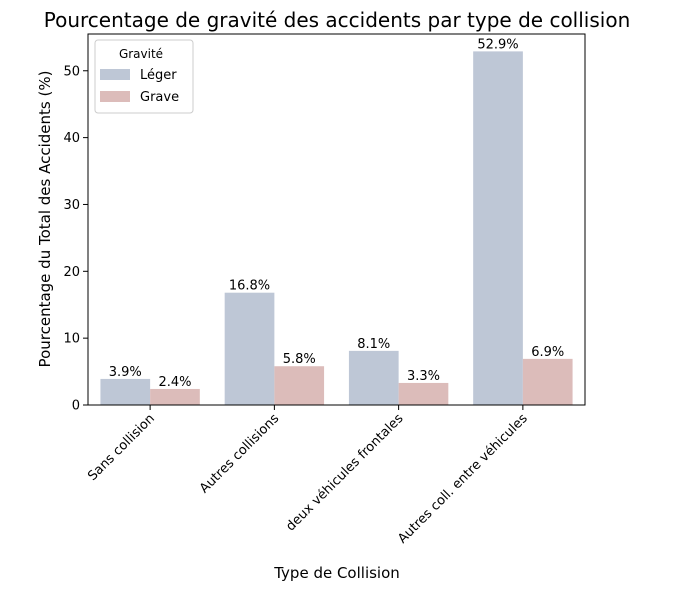  What do you see at coordinates (125, 372) in the screenshot?
I see `bar-label-leger-0: 3.9%` at bounding box center [125, 372].